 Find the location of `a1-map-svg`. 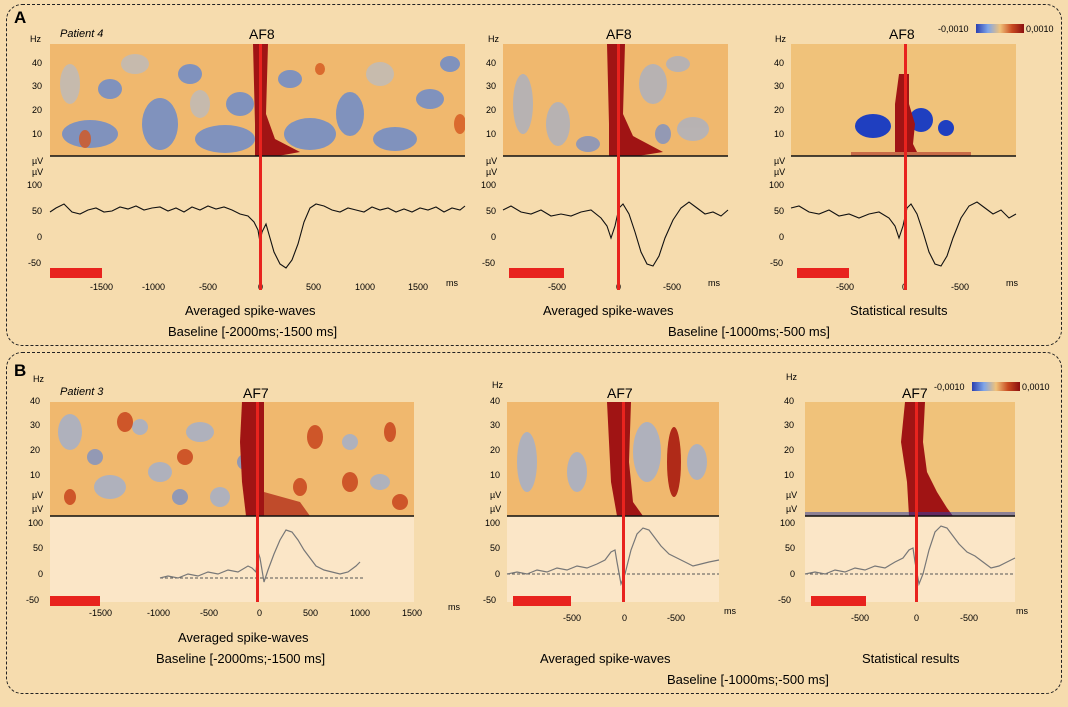

a1-map-svg is located at coordinates (257, 100).